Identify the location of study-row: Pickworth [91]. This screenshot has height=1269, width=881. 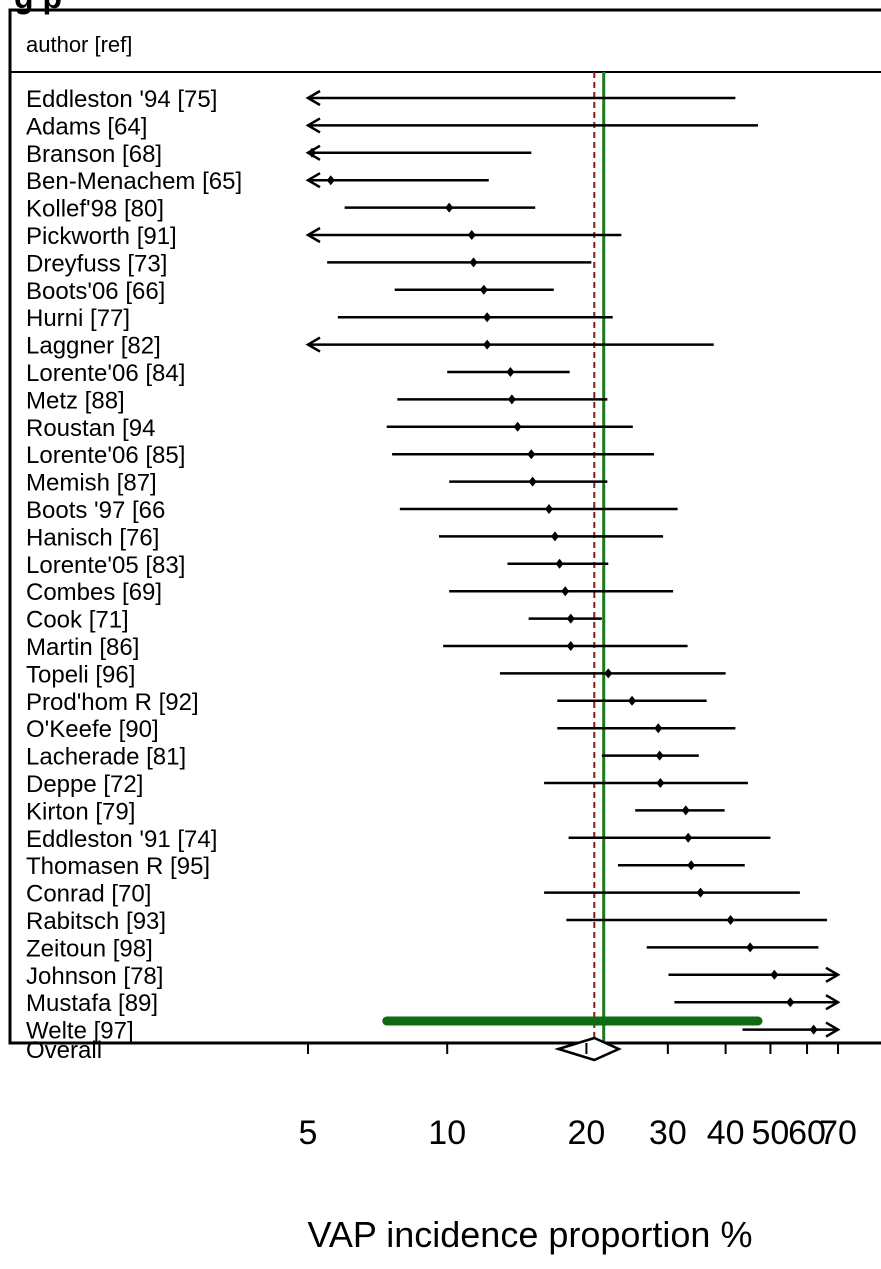
(324, 236).